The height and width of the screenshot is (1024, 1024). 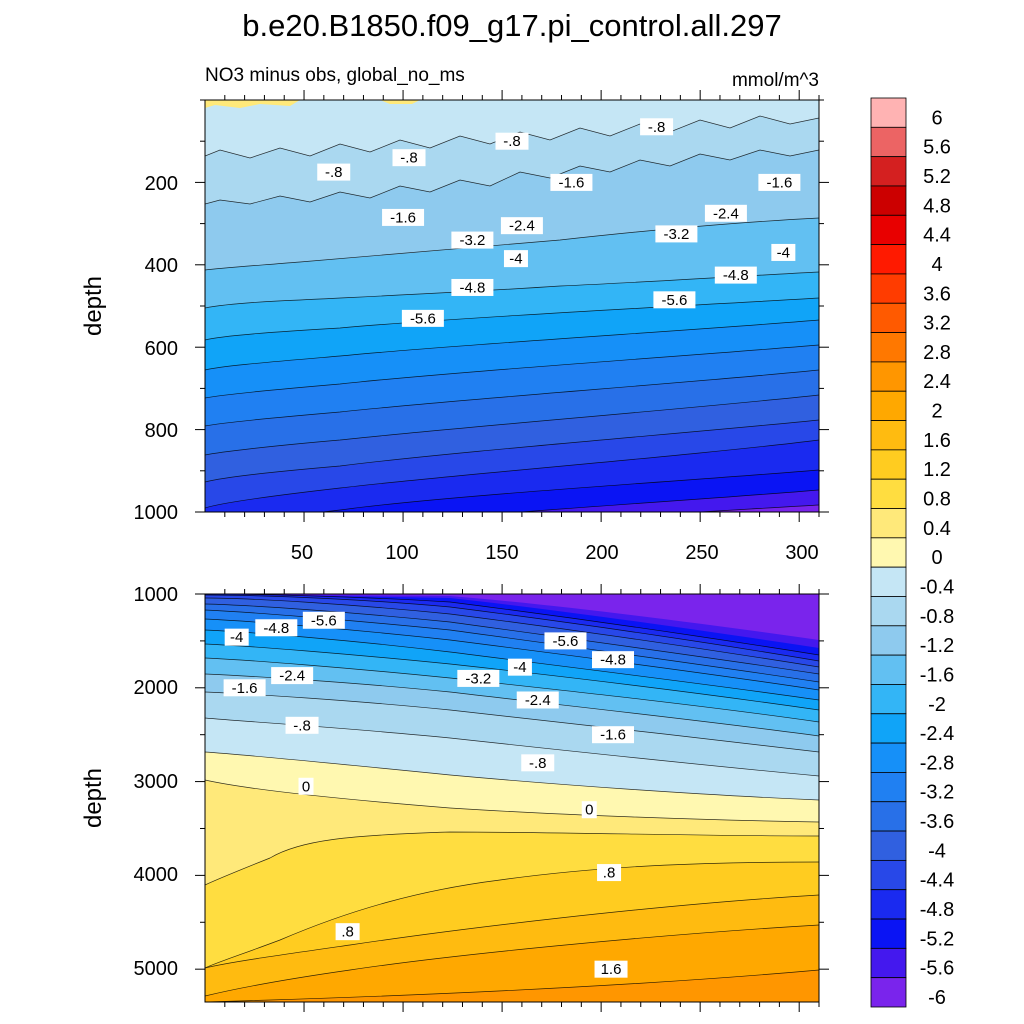 I want to click on y-tick-label: 600, so click(x=161, y=349).